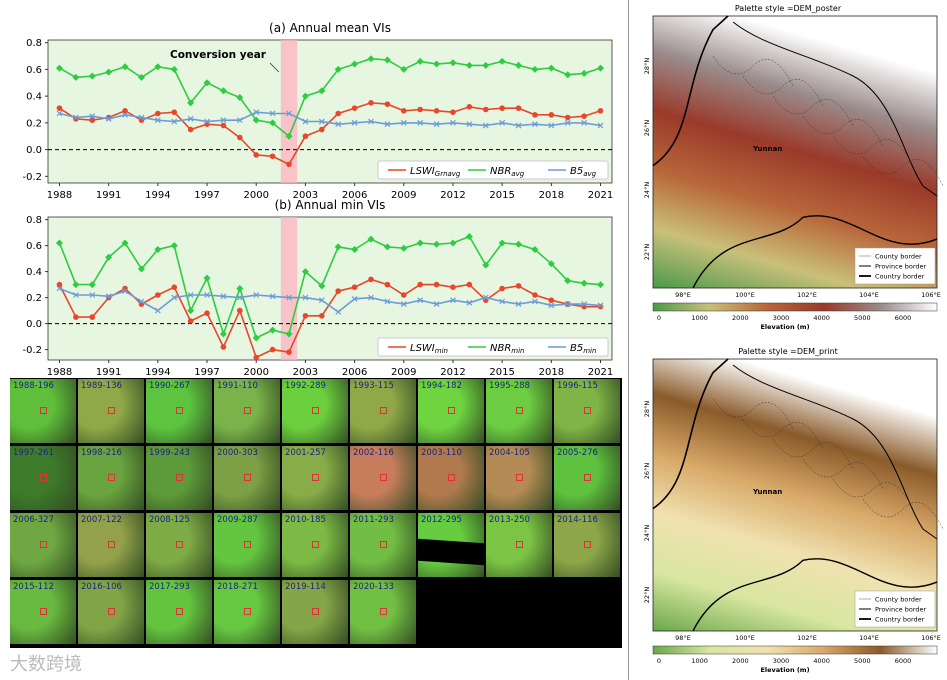 The width and height of the screenshot is (947, 680). What do you see at coordinates (315, 612) in the screenshot?
I see `thumbnail-tile: 2019-114` at bounding box center [315, 612].